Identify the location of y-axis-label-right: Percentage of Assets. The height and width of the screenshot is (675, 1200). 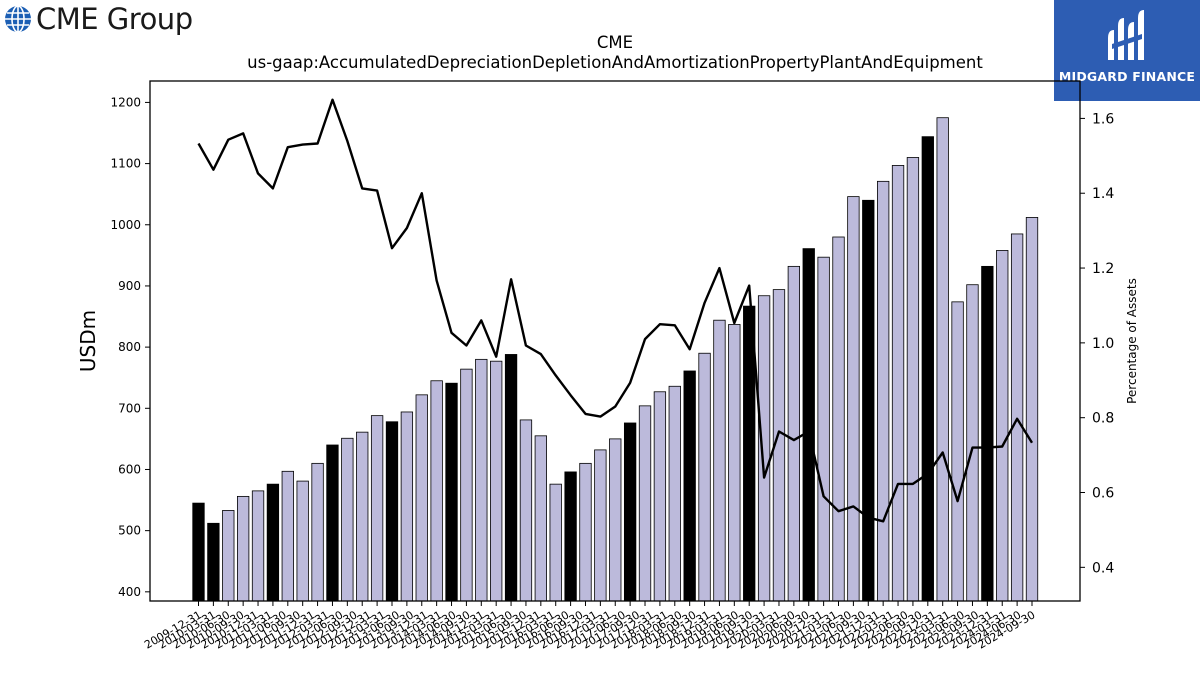
(1132, 341).